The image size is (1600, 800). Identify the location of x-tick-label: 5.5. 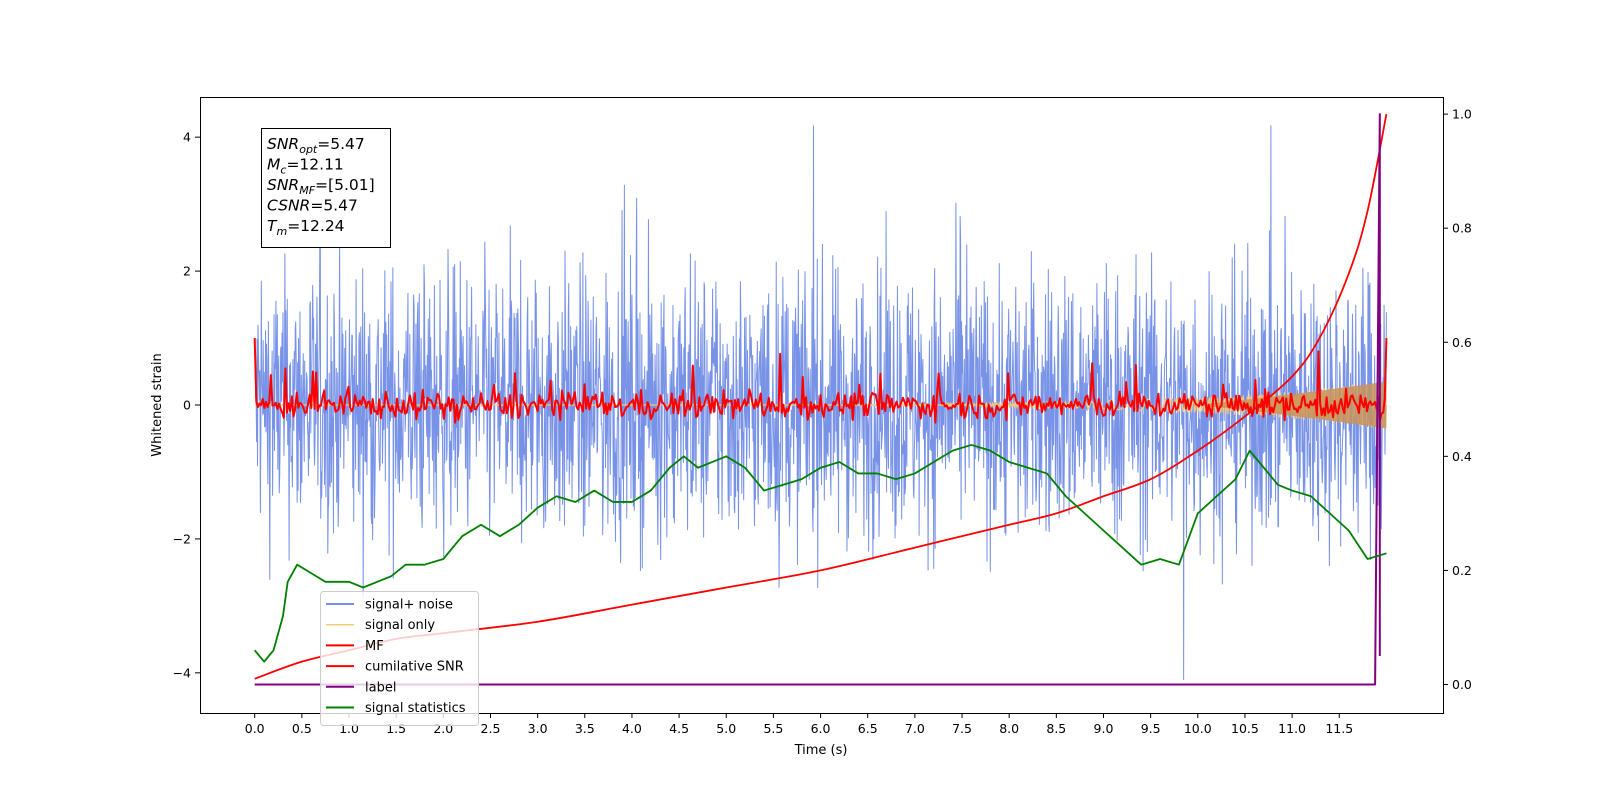
(773, 728).